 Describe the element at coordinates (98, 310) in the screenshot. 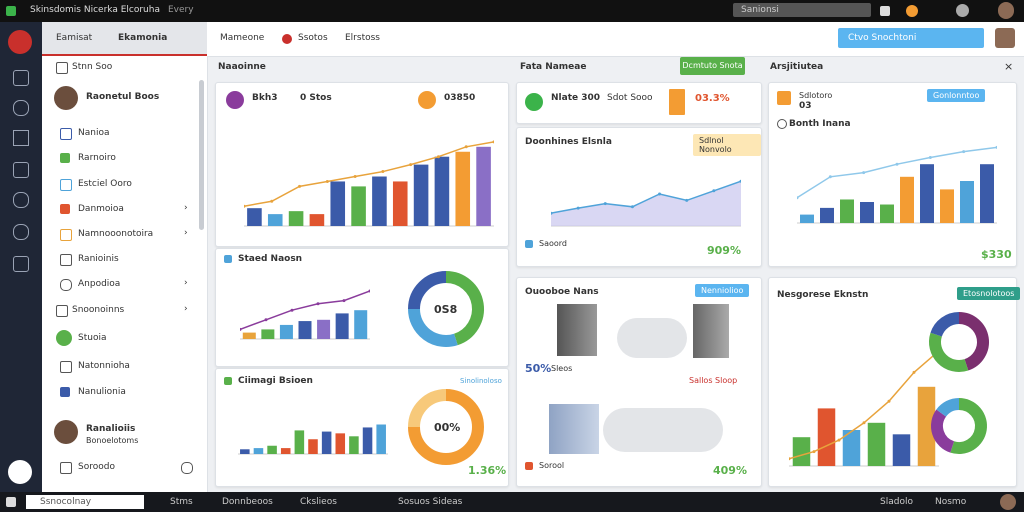

I see `sidebar-item: Snoonoinns` at that location.